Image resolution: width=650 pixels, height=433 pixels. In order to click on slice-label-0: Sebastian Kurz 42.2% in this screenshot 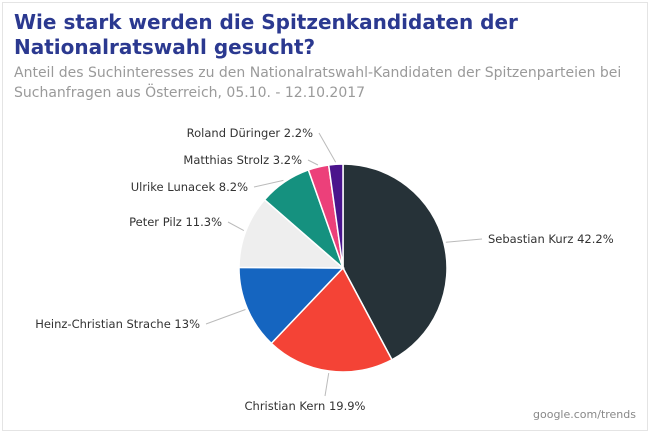, I will do `click(551, 239)`.